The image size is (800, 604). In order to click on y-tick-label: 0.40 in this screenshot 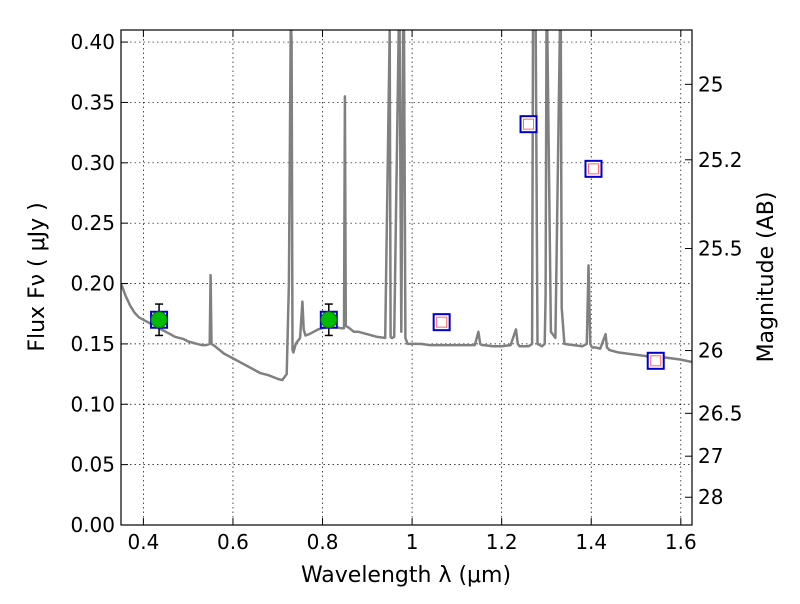, I will do `click(92, 42)`.